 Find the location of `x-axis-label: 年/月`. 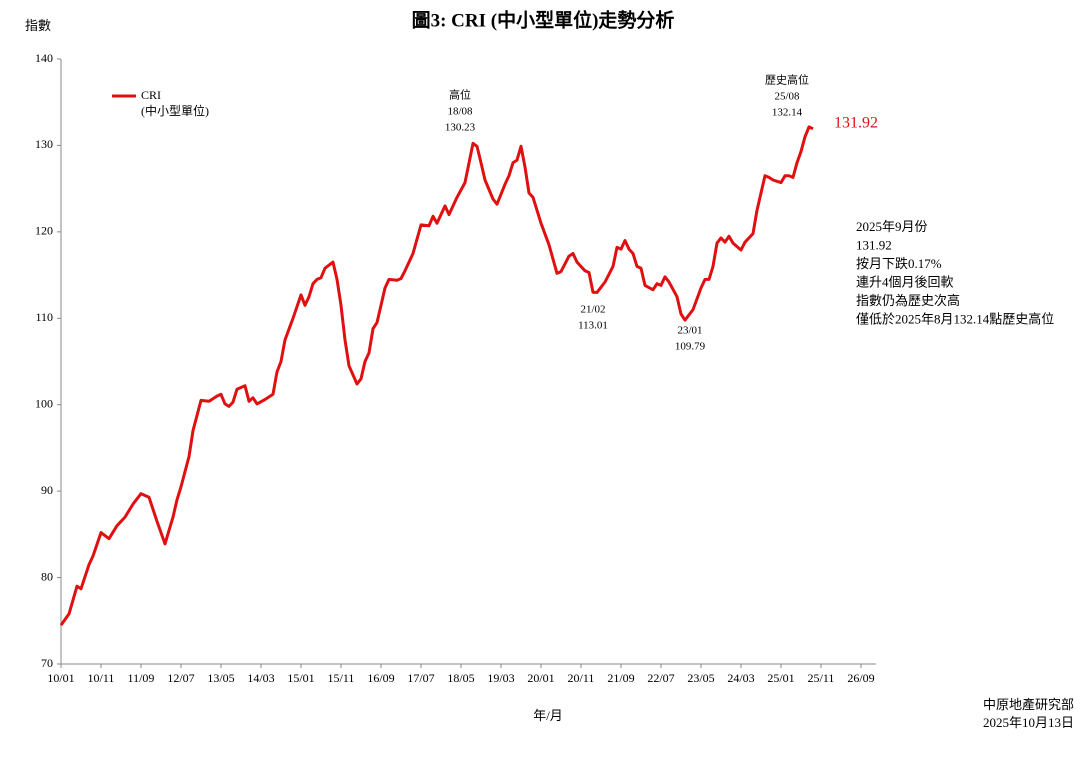

x-axis-label: 年/月 is located at coordinates (548, 715).